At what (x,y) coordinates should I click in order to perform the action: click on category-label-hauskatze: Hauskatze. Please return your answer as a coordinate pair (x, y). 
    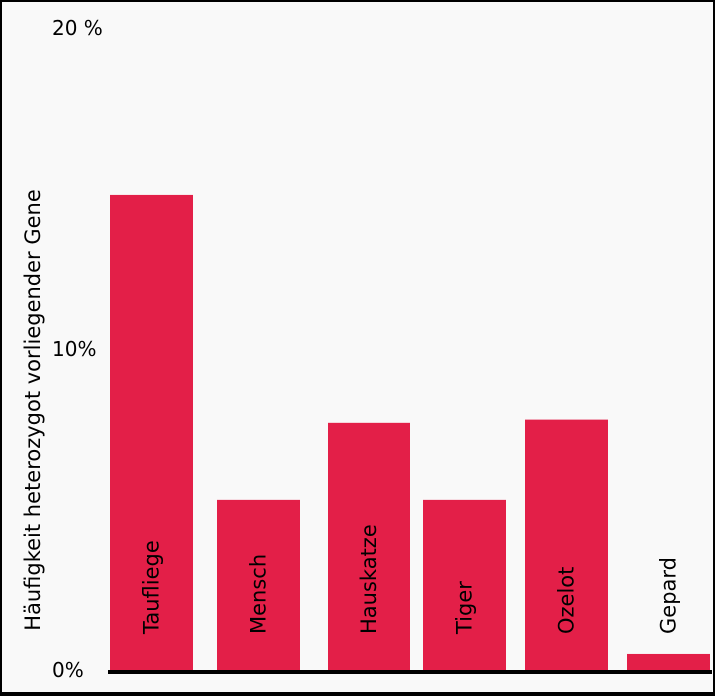
    Looking at the image, I should click on (369, 579).